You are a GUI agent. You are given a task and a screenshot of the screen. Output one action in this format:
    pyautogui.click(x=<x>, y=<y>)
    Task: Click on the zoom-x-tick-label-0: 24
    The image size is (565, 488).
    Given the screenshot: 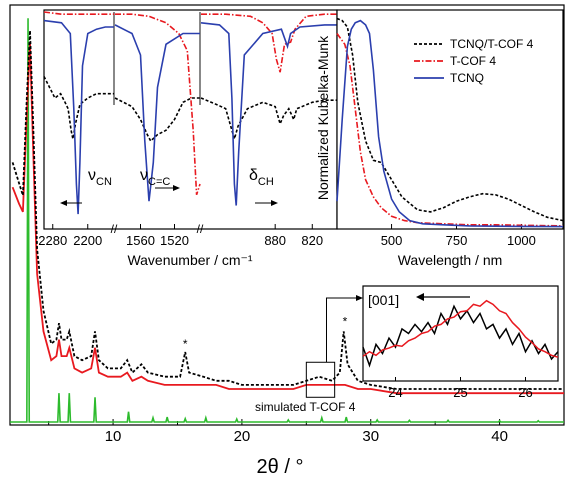 What is the action you would take?
    pyautogui.click(x=395, y=392)
    